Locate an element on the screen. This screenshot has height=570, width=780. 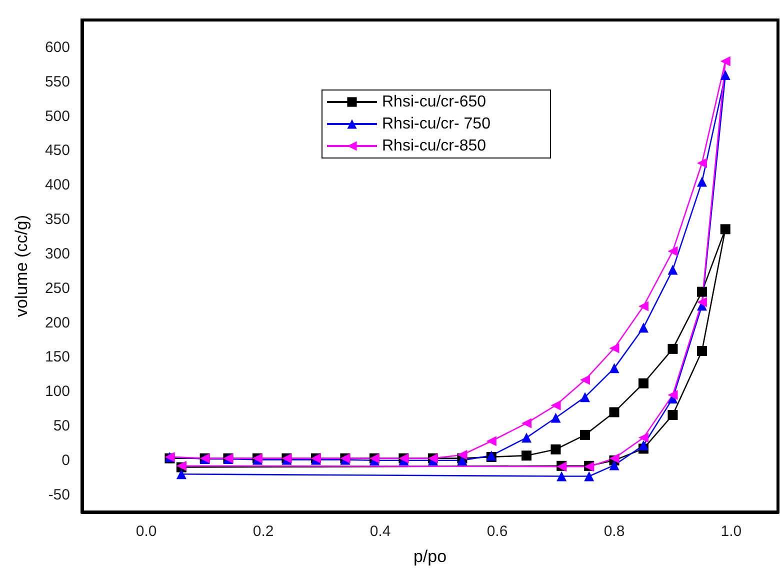
y-axis-title: volume (cc/g) is located at coordinates (21, 266).